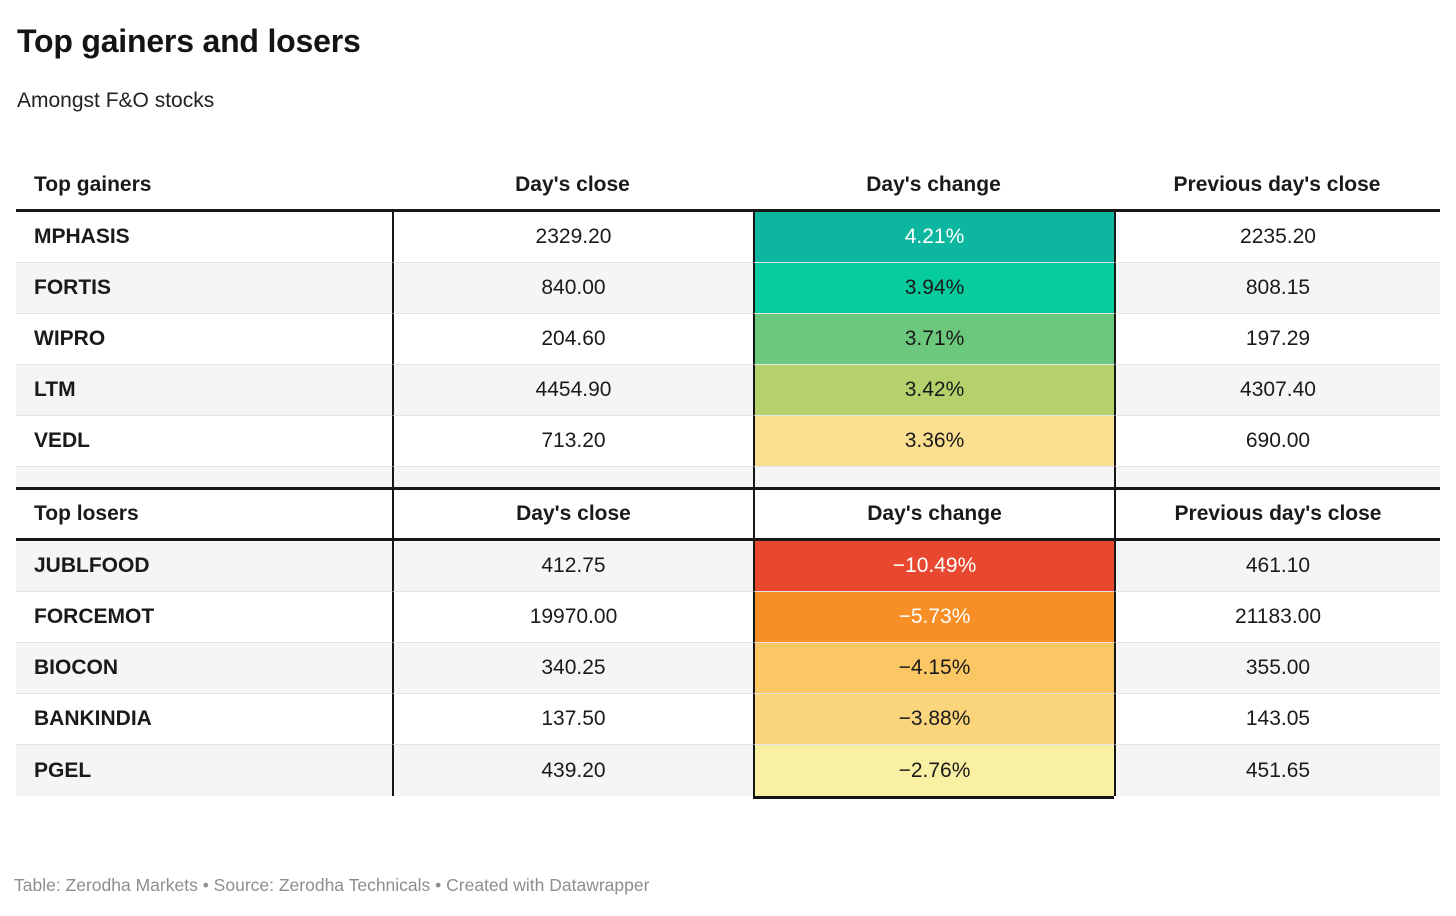 The image size is (1456, 916). What do you see at coordinates (1277, 617) in the screenshot?
I see `prev-close-cell: 21183.00` at bounding box center [1277, 617].